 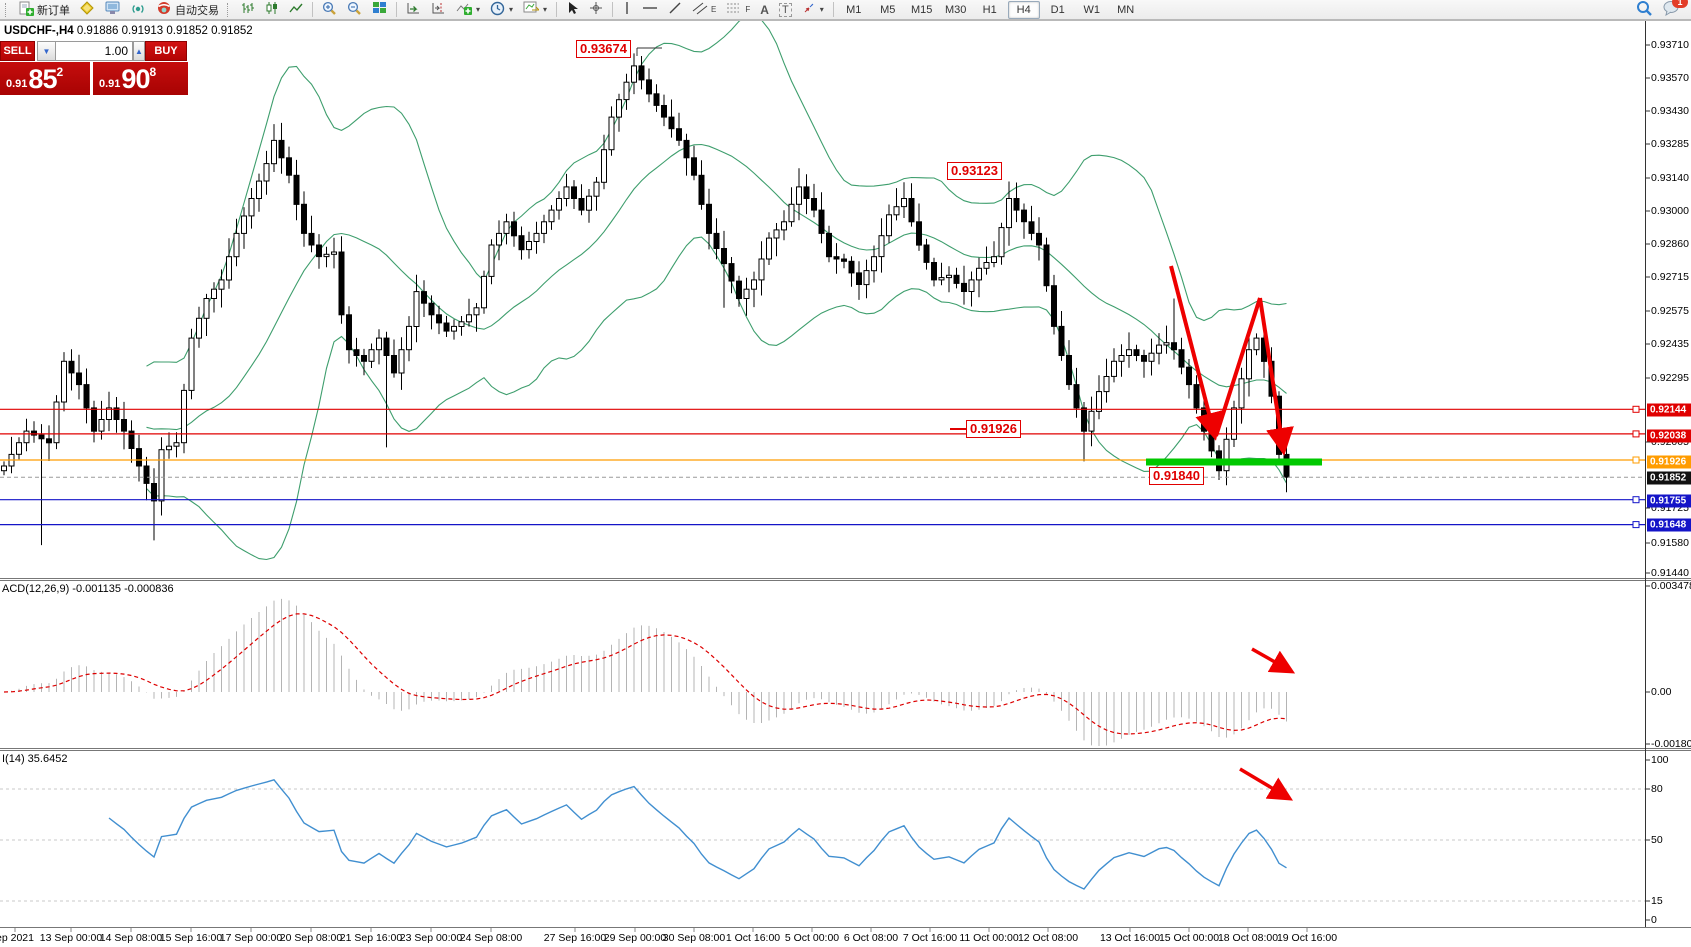 What do you see at coordinates (140, 78) in the screenshot?
I see `buy-price-display: 0.91 90 8` at bounding box center [140, 78].